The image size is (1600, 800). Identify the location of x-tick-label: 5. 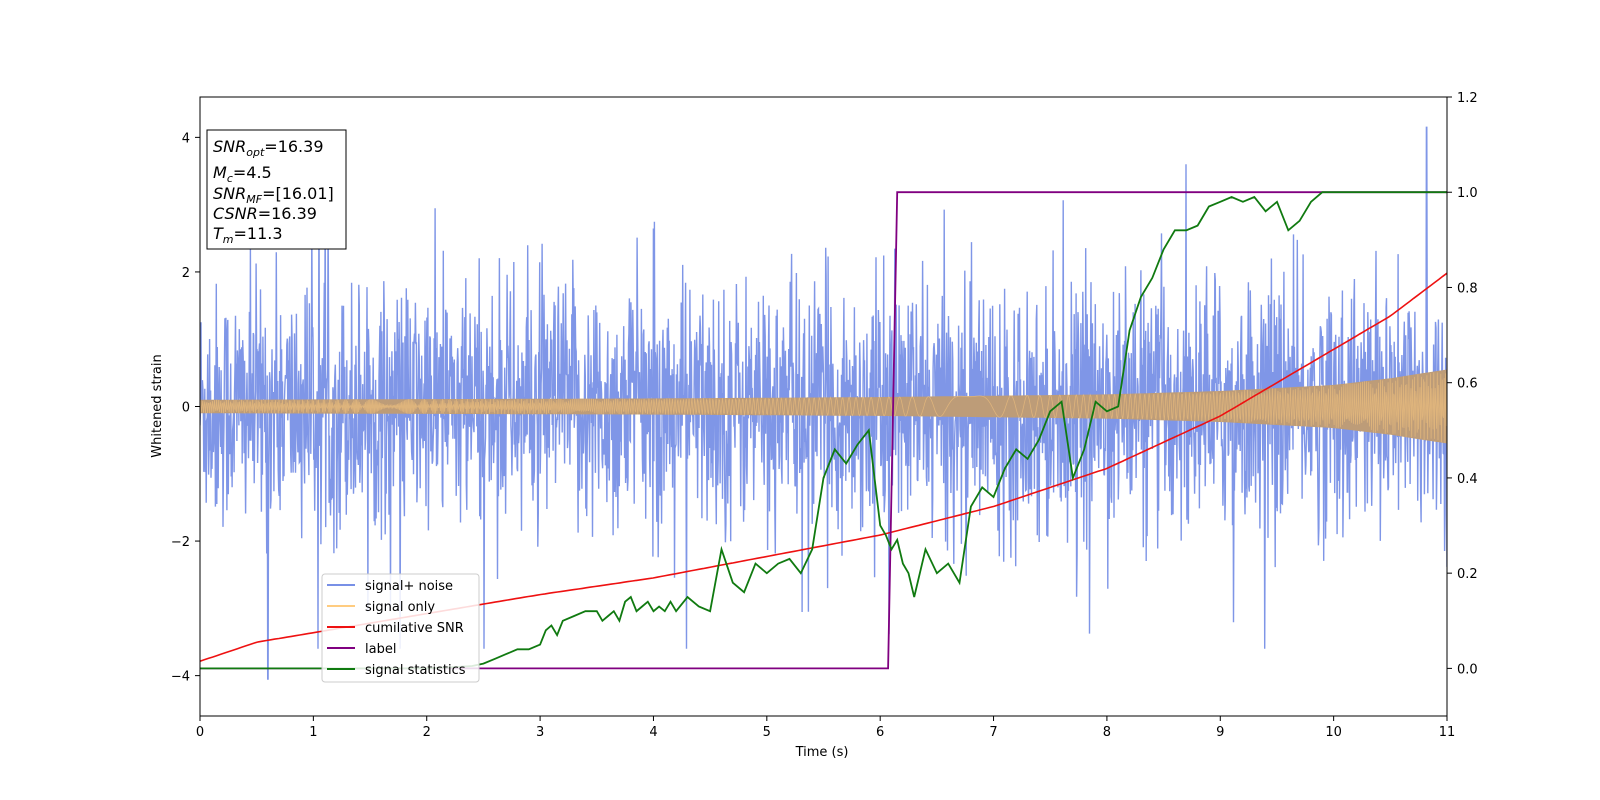
(767, 732).